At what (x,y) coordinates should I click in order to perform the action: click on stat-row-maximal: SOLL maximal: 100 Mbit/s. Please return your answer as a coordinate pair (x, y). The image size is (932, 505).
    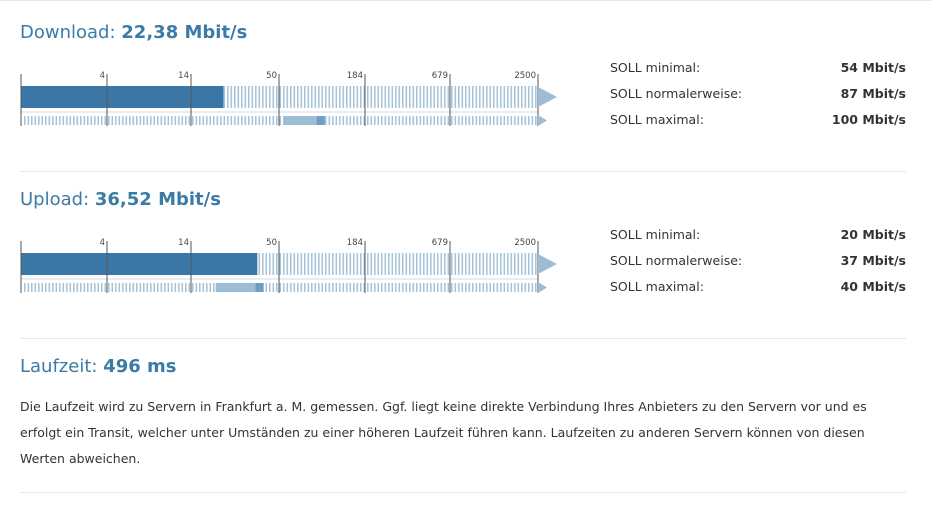
    Looking at the image, I should click on (758, 123).